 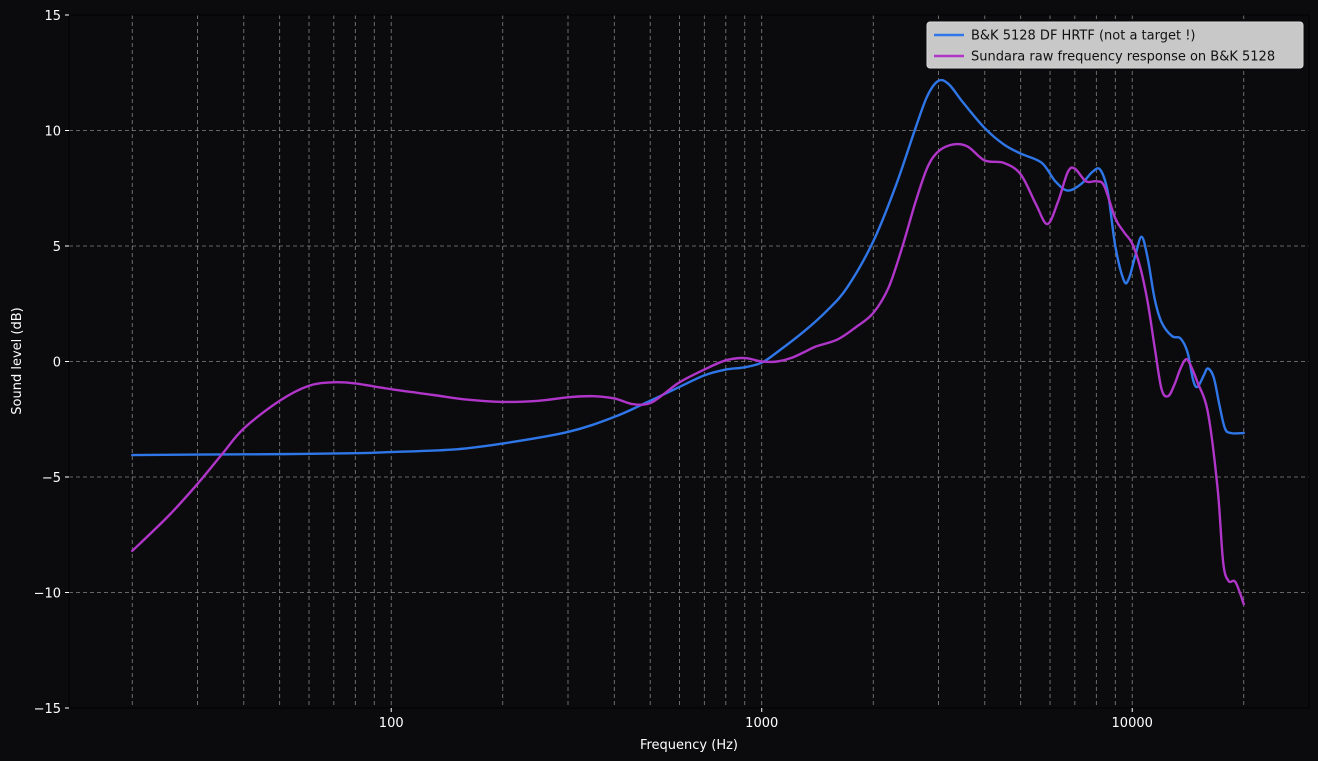 What do you see at coordinates (1083, 36) in the screenshot?
I see `legend-label-1: B&K 5128 DF HRTF (not a target !)` at bounding box center [1083, 36].